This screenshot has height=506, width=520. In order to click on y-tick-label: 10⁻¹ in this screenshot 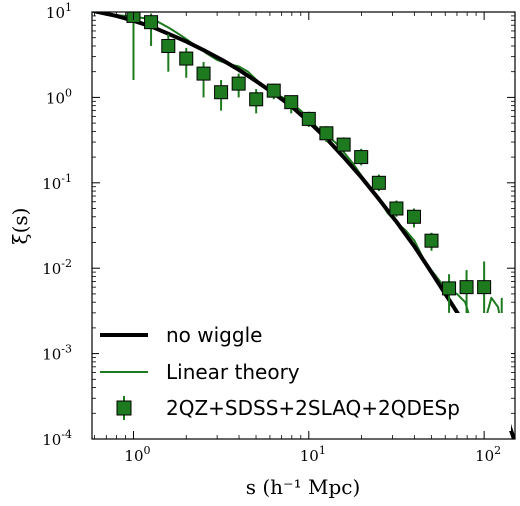, I will do `click(57, 182)`.